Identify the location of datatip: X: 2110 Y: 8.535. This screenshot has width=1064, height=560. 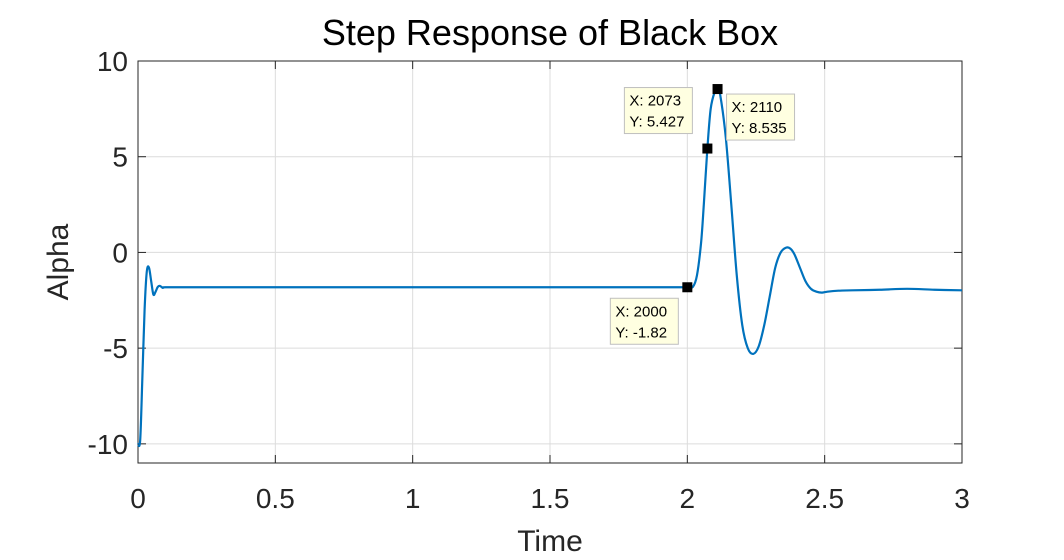
(754, 112).